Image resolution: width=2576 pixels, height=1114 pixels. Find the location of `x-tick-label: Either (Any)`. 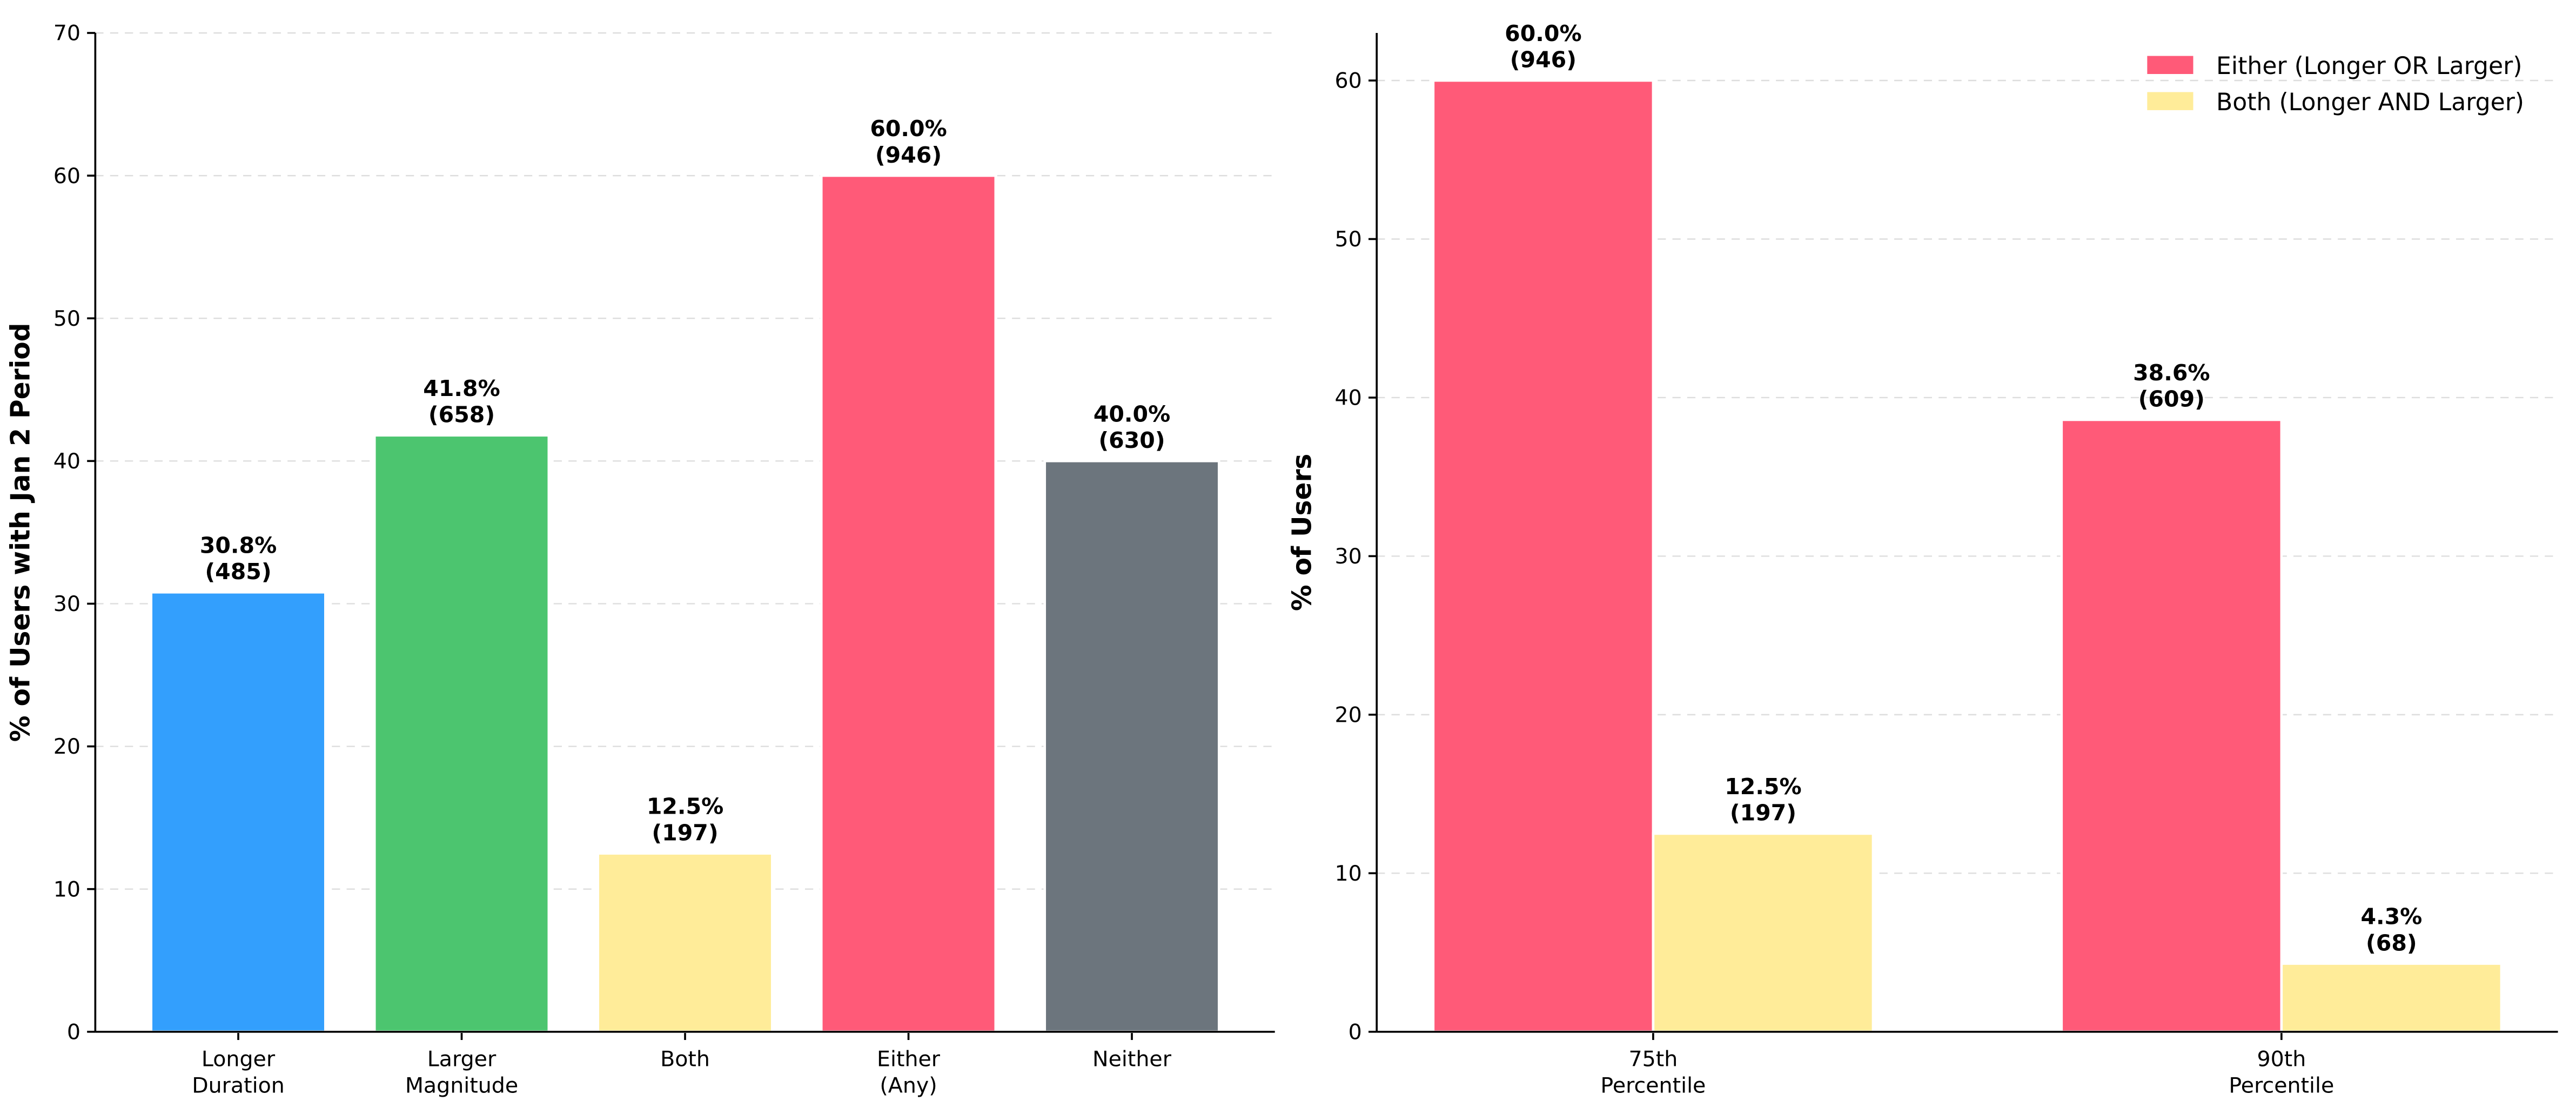

x-tick-label: Either (Any) is located at coordinates (909, 1072).